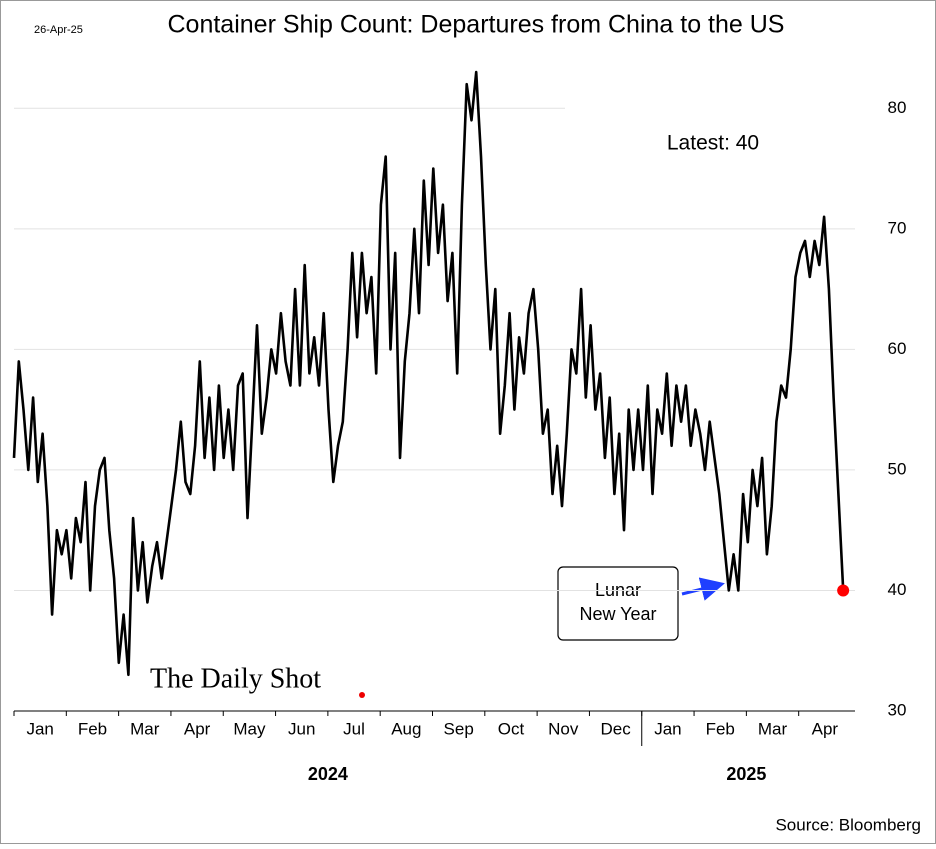 The height and width of the screenshot is (849, 936). Describe the element at coordinates (897, 468) in the screenshot. I see `y-tick-label: 50` at that location.